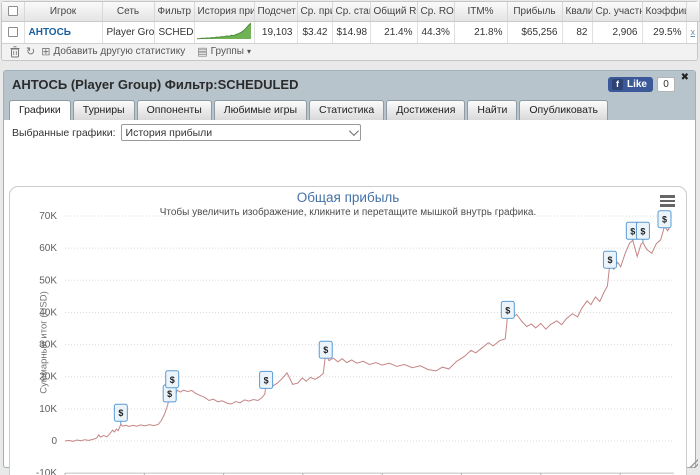 The height and width of the screenshot is (475, 700). Describe the element at coordinates (128, 12) in the screenshot. I see `col-network: Сеть` at that location.